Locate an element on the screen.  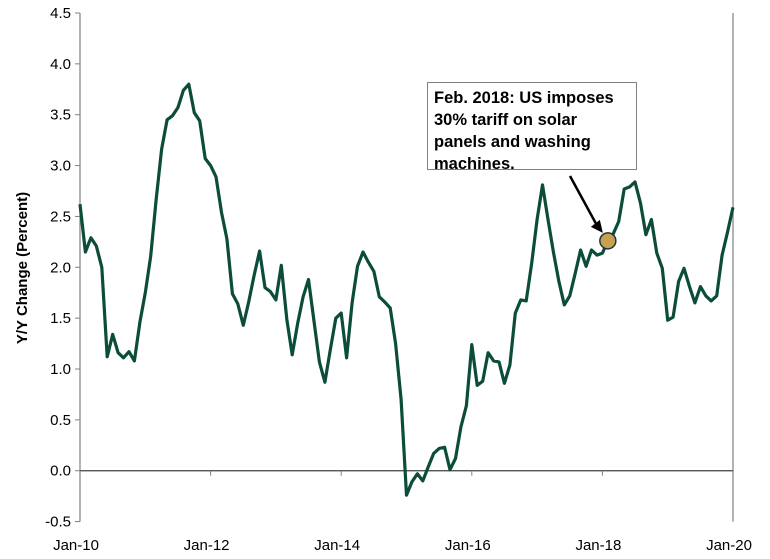
annotation-arrow-head-icon is located at coordinates (596, 226).